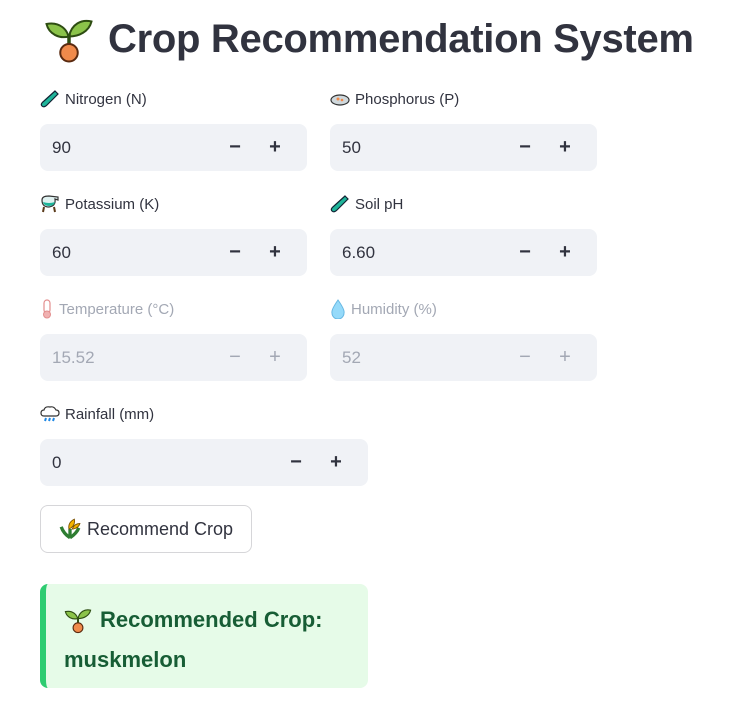  Describe the element at coordinates (401, 38) in the screenshot. I see `page-title: Crop Recommendation System` at that location.